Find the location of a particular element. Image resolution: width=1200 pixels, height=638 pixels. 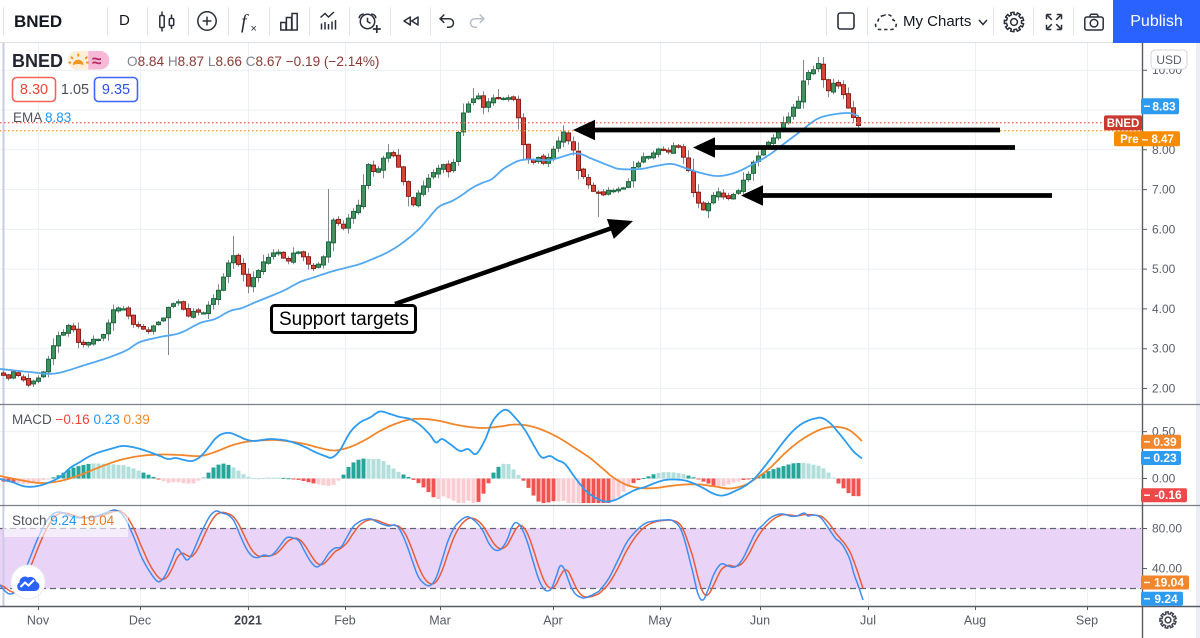

svg-text: Mar is located at coordinates (440, 621).